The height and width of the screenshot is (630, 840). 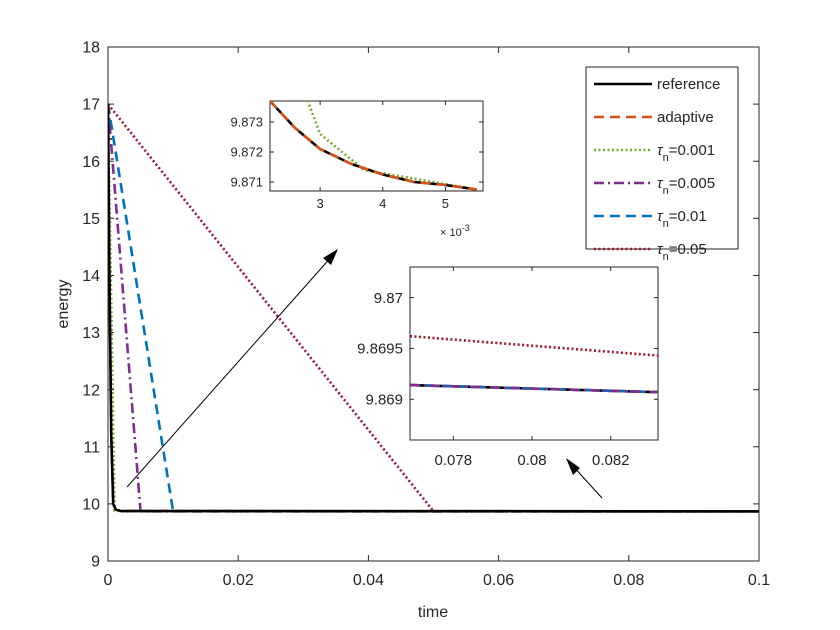 I want to click on y-tick-label: 17, so click(x=91, y=105).